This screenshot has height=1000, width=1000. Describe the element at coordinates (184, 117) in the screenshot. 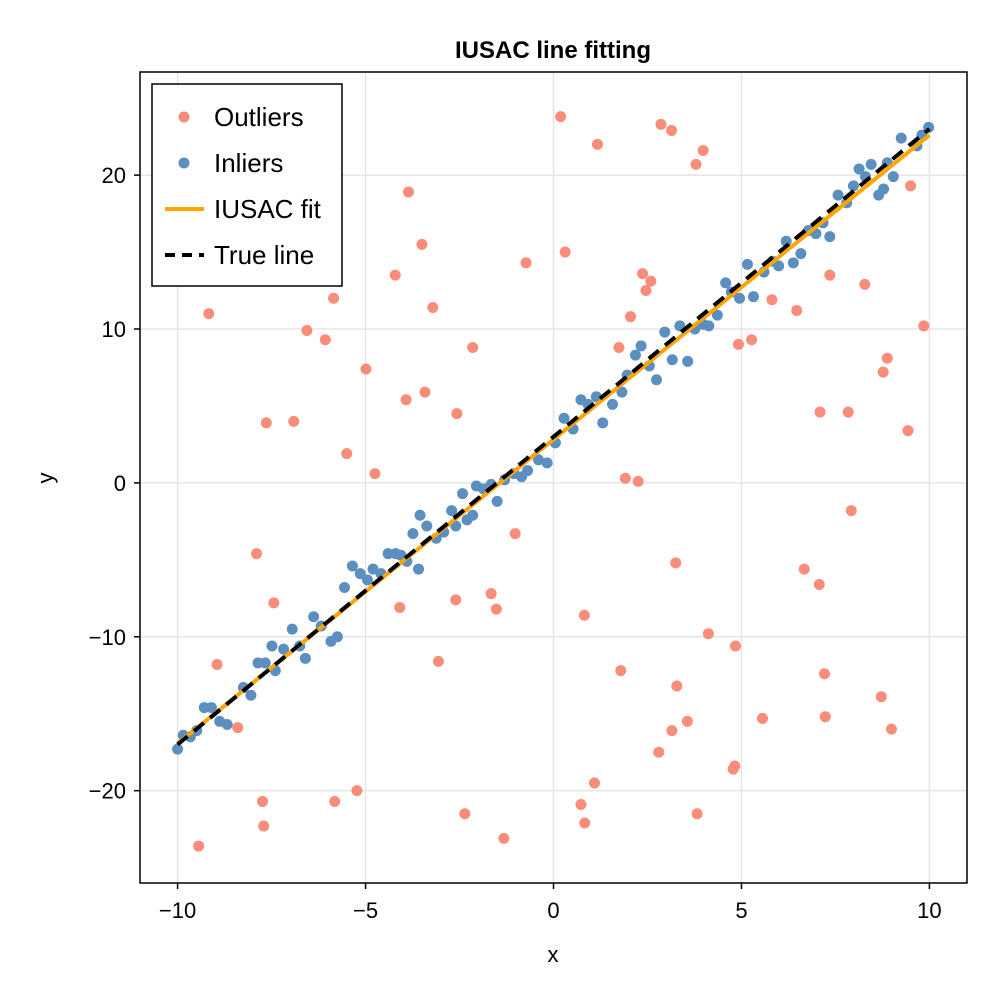

I see `legend-marker` at that location.